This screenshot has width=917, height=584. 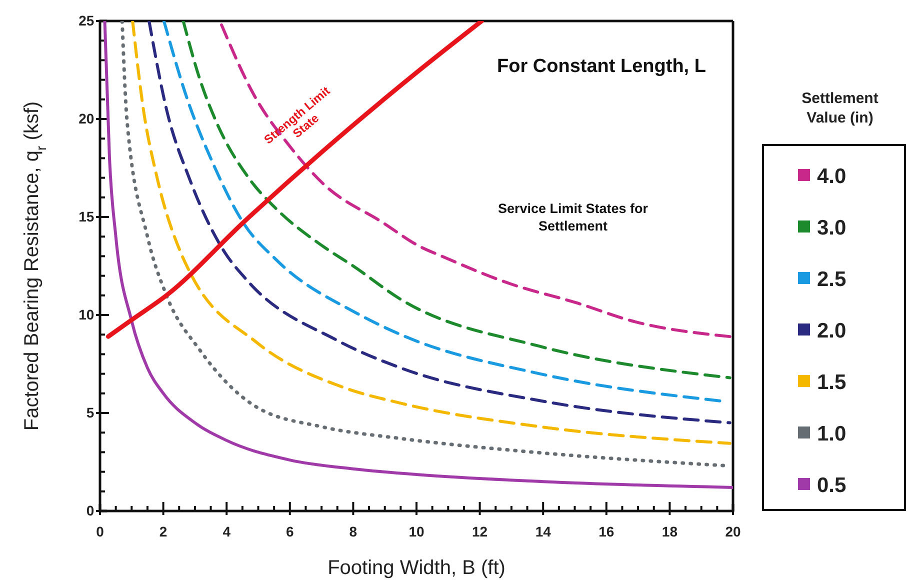 I want to click on x-tick-label: 6, so click(x=290, y=531).